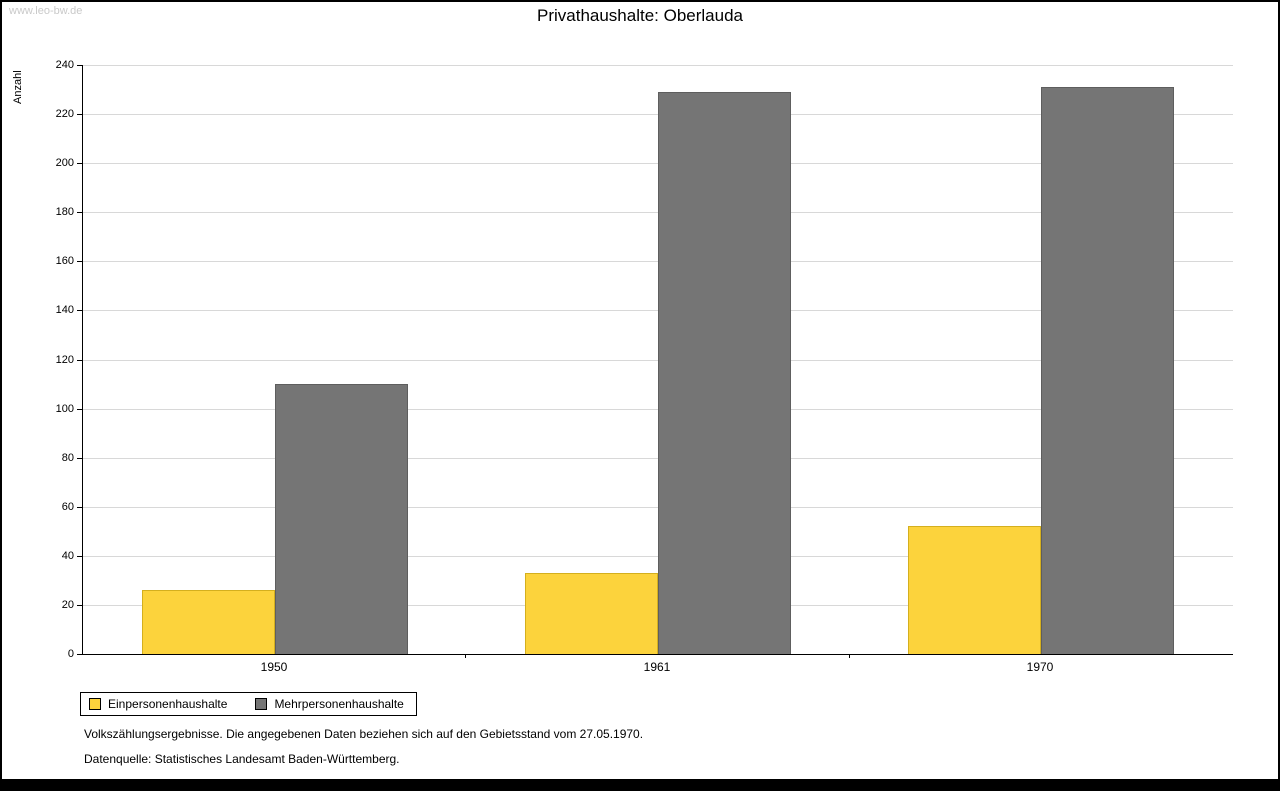 The image size is (1280, 791). What do you see at coordinates (1040, 667) in the screenshot?
I see `x-tick-label-1970: 1970` at bounding box center [1040, 667].